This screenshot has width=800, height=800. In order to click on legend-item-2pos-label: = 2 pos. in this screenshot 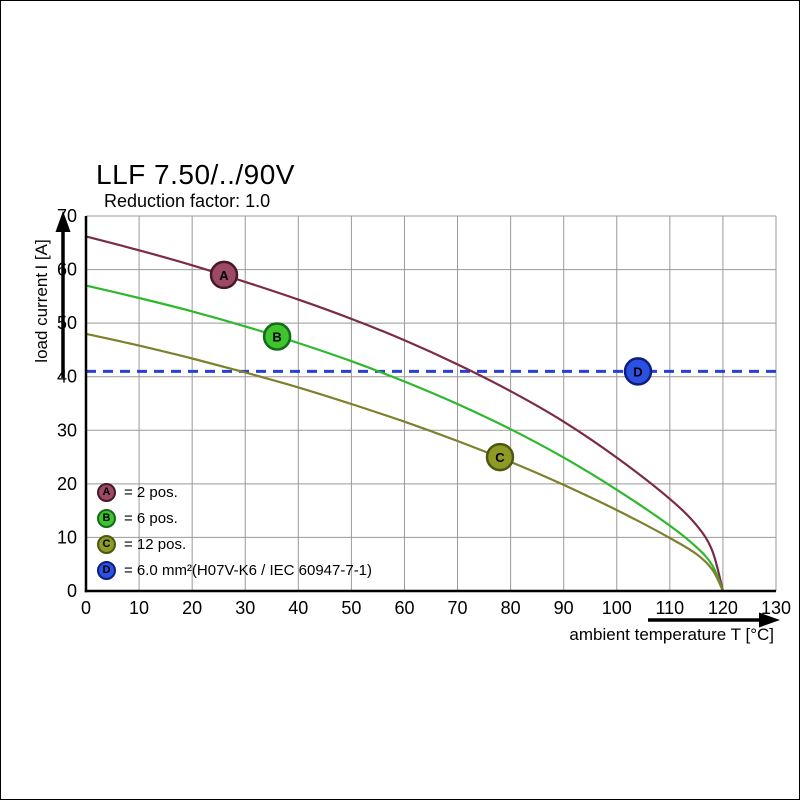, I will do `click(151, 492)`.